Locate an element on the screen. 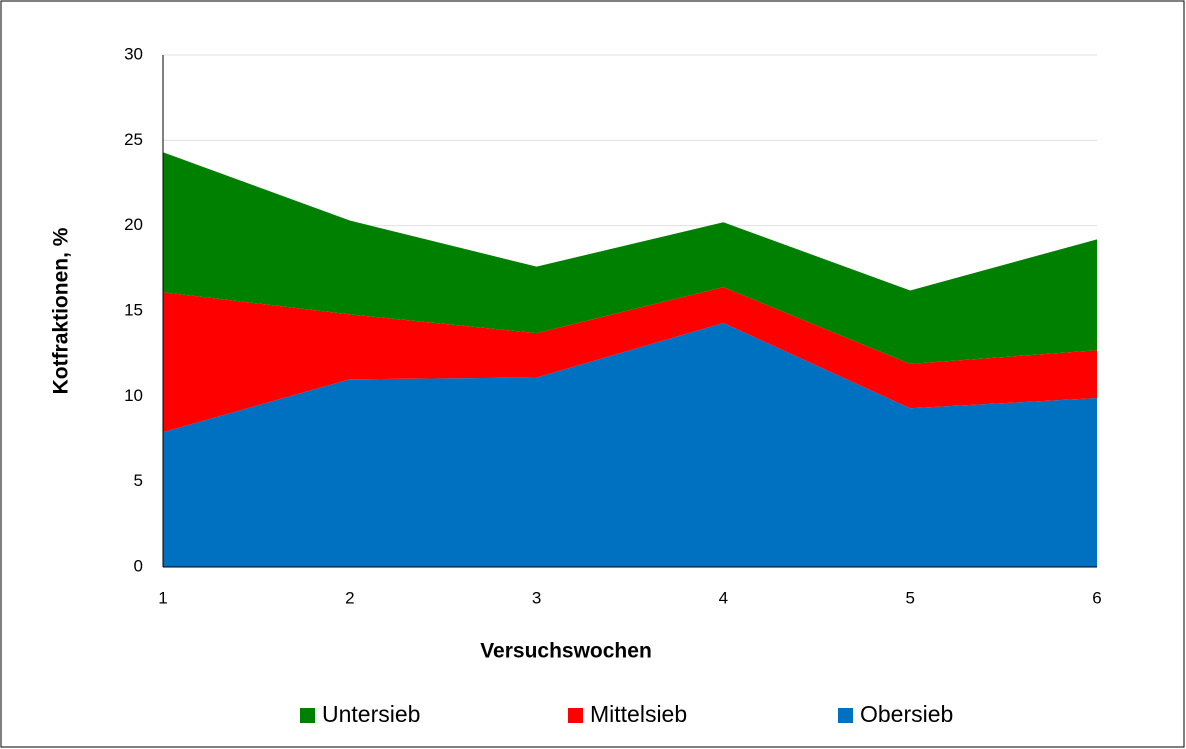 The height and width of the screenshot is (749, 1186). x-tick-label: 2 is located at coordinates (349, 597).